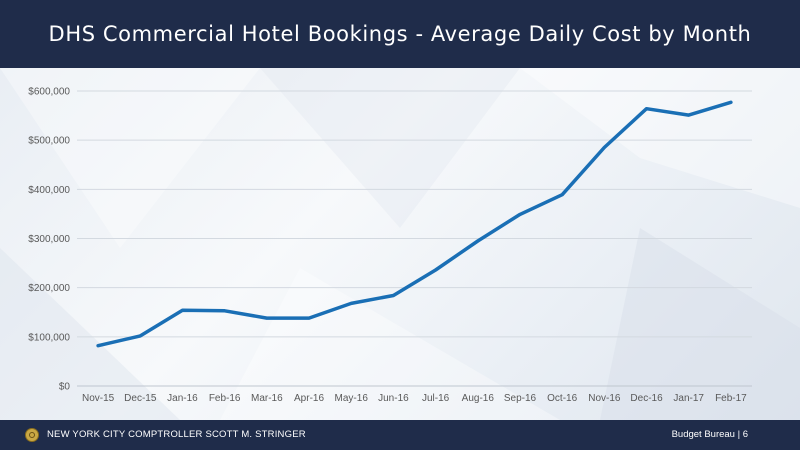  What do you see at coordinates (436, 398) in the screenshot?
I see `x-tick-label: Jul-16` at bounding box center [436, 398].